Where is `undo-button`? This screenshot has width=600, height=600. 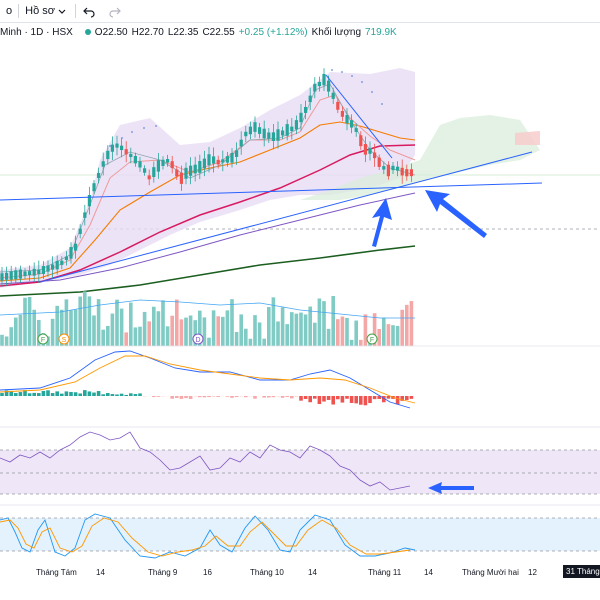
undo-button is located at coordinates (89, 11).